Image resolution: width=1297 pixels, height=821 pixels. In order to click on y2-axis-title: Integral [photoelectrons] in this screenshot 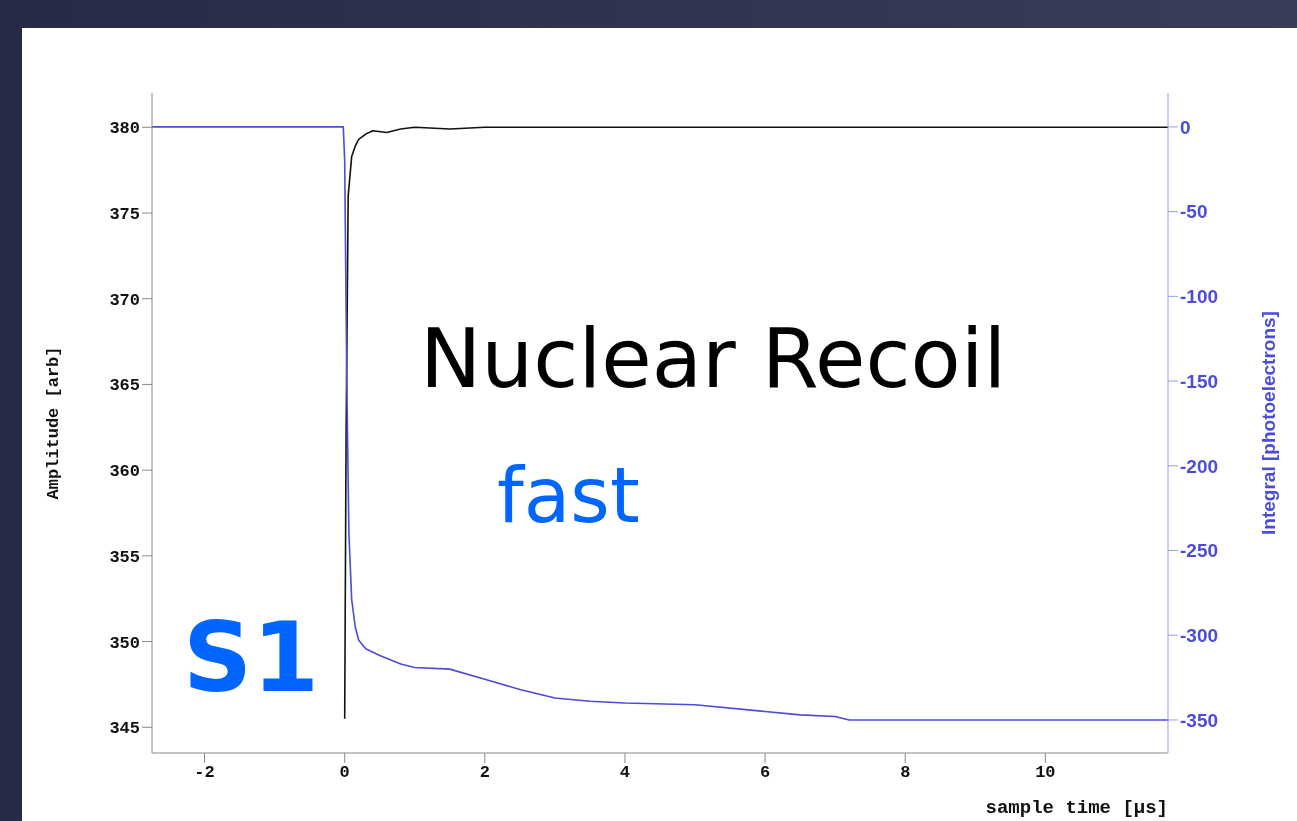, I will do `click(1268, 423)`.